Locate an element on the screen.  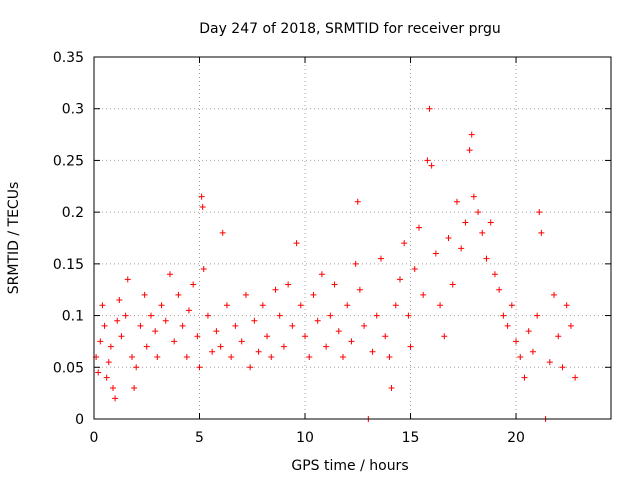
y-axis-label: SRMTID / TECUs is located at coordinates (14, 238).